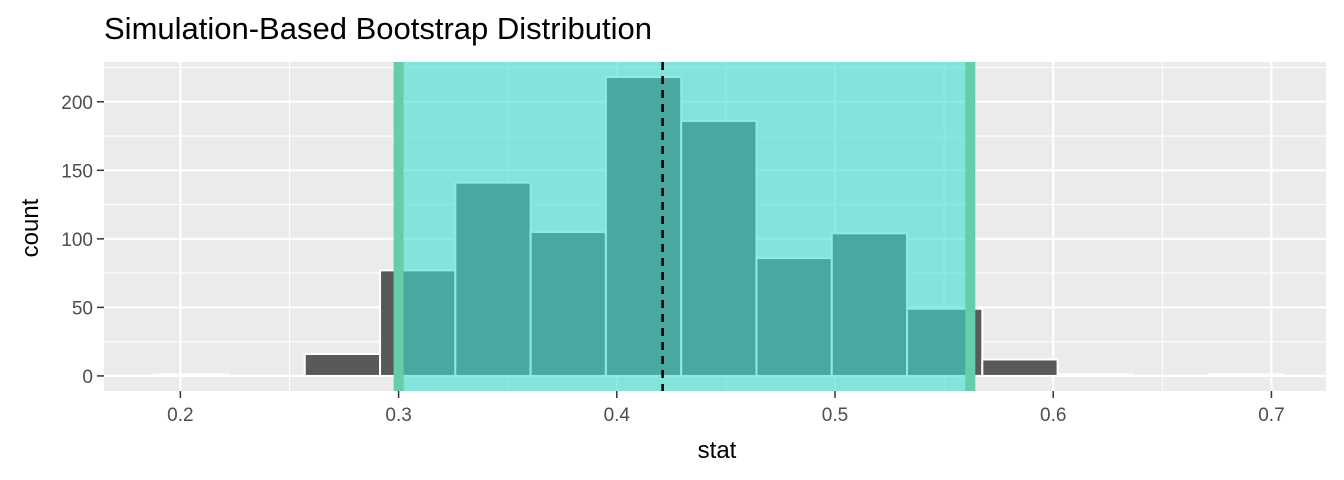 The image size is (1344, 480). Describe the element at coordinates (835, 415) in the screenshot. I see `x-axis-tick-label: 0.5` at that location.